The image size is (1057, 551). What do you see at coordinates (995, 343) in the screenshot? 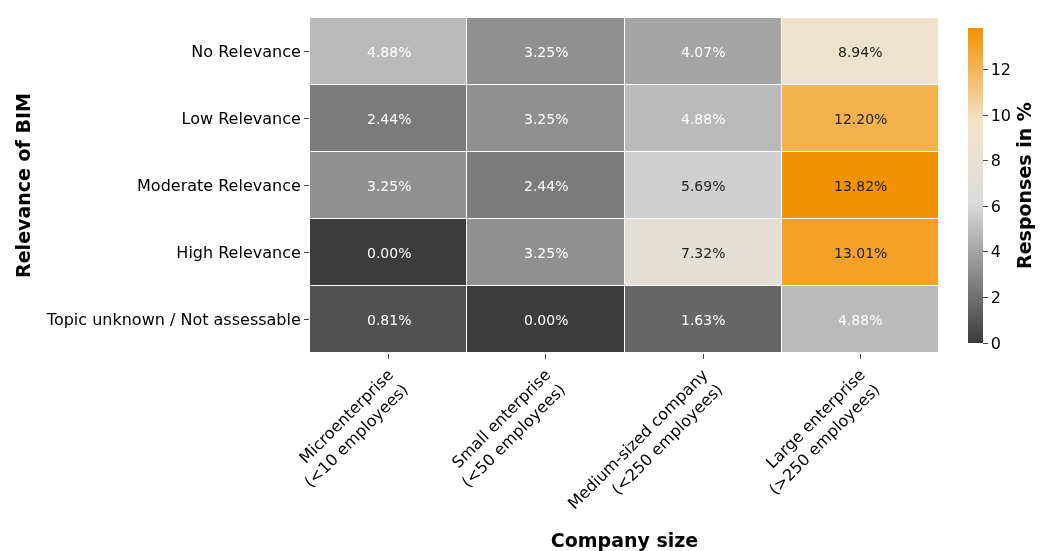
I see `color-bar-label: 0` at bounding box center [995, 343].